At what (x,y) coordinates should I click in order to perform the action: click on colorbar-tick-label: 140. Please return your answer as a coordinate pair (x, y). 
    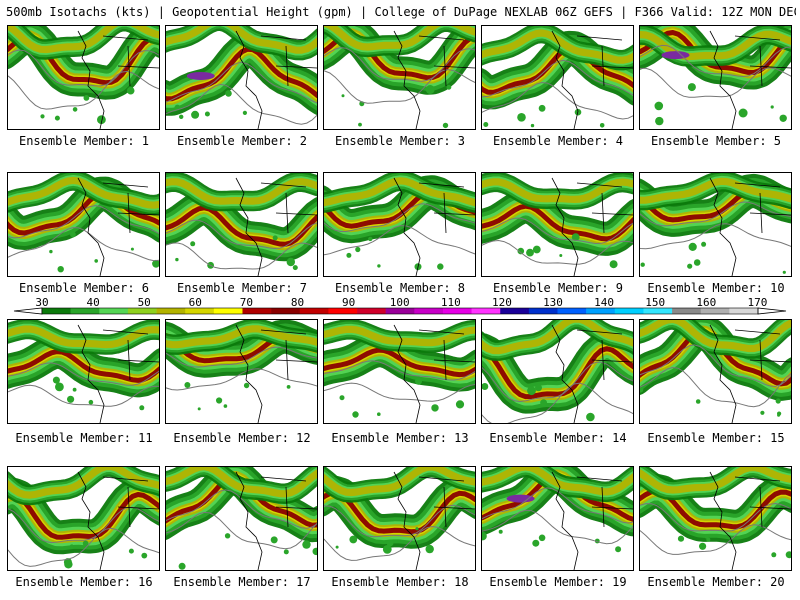
    Looking at the image, I should click on (604, 302).